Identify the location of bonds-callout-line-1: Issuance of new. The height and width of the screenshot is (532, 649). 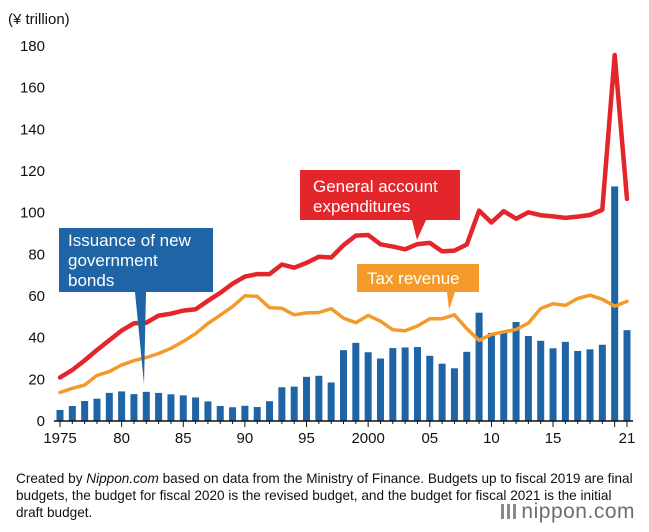
(130, 240).